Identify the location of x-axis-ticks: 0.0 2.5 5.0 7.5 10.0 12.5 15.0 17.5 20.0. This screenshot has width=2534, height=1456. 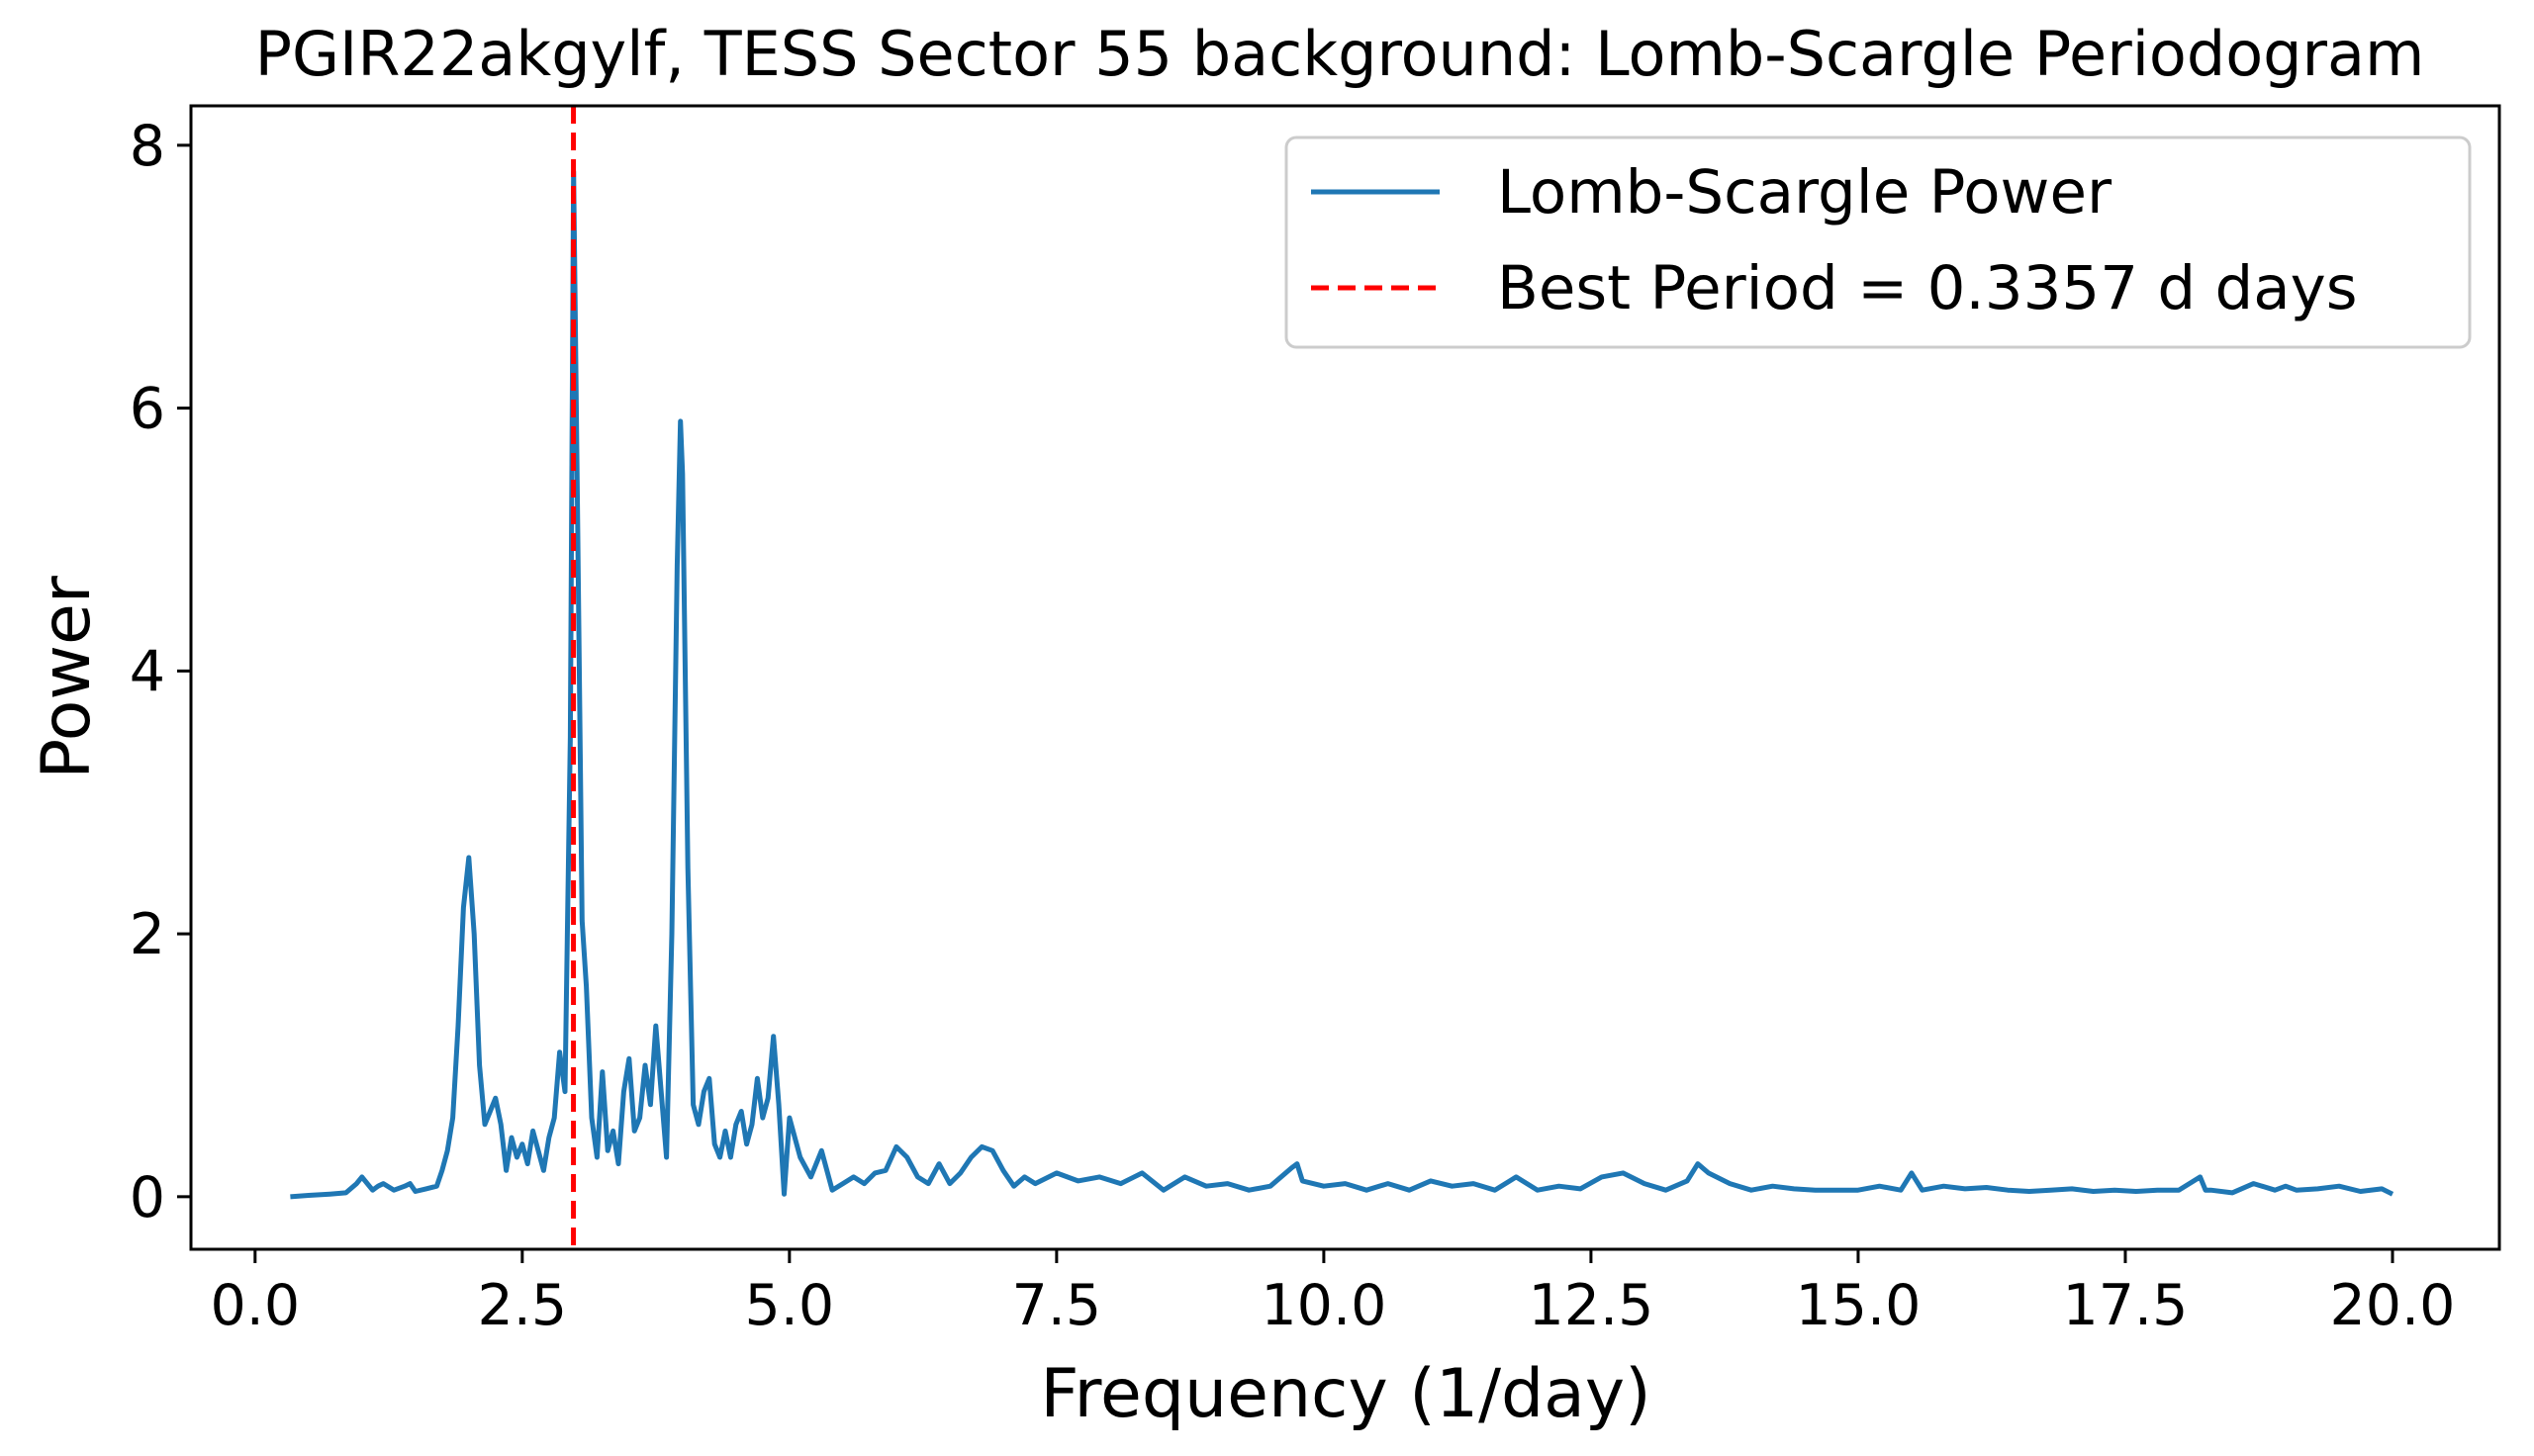
(1333, 1293).